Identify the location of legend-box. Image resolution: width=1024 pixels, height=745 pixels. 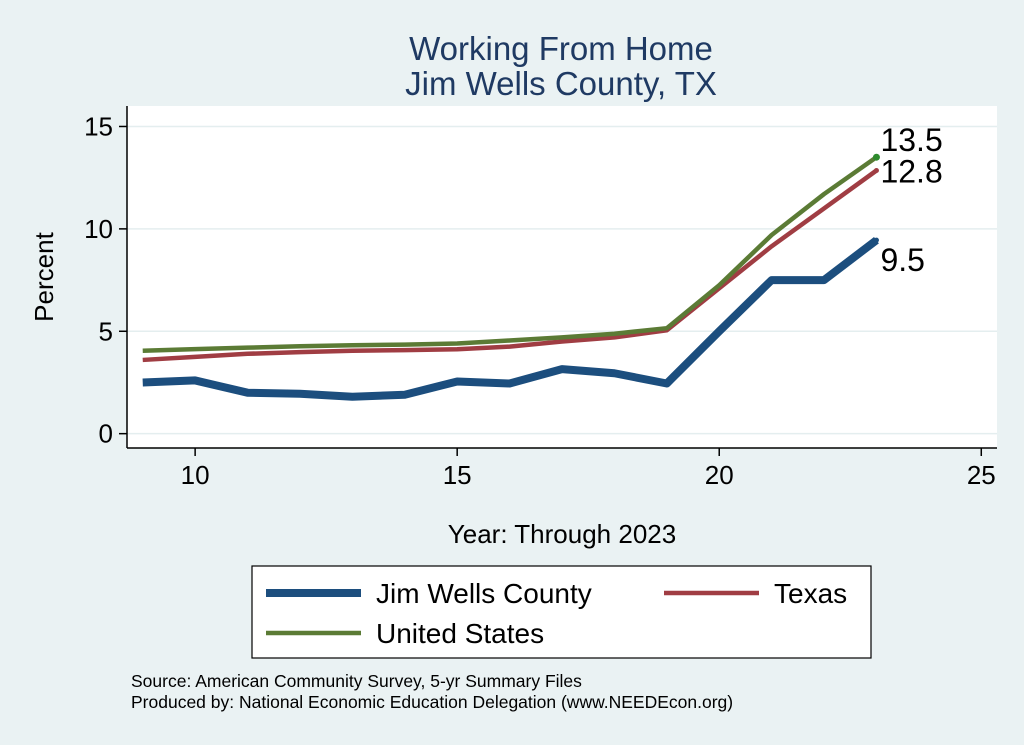
(561, 612).